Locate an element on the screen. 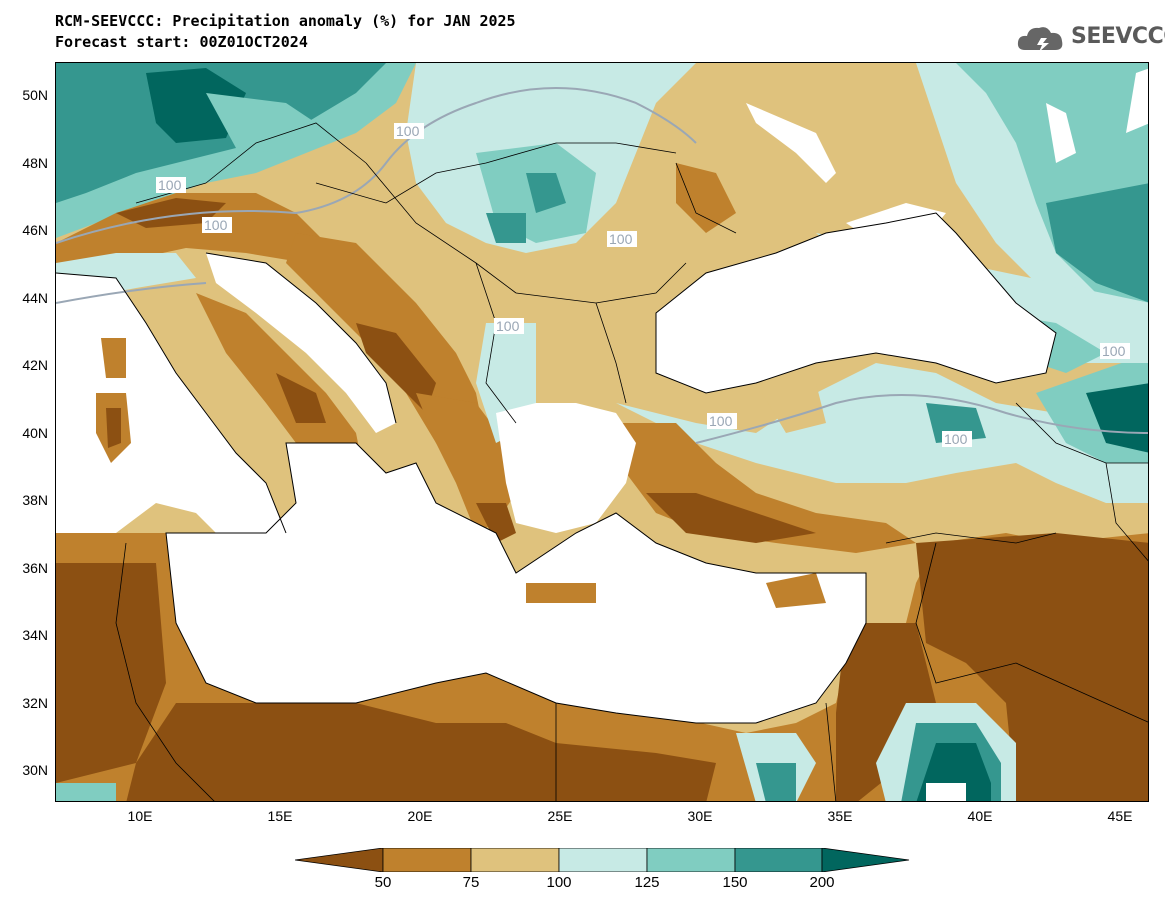 Image resolution: width=1165 pixels, height=907 pixels. forecast-start: Forecast start: 00Z01OCT2024 is located at coordinates (181, 42).